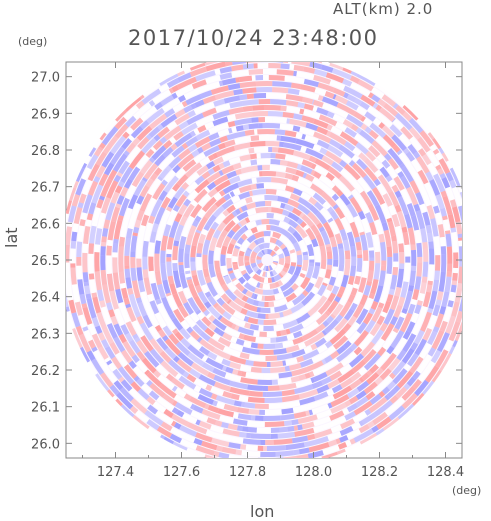 Image resolution: width=491 pixels, height=521 pixels. I want to click on x-tick-label: 128.0, so click(313, 472).